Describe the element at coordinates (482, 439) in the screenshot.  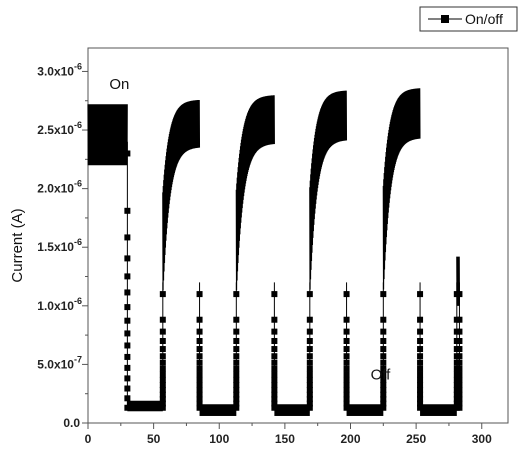
I see `x-tick-label: 300` at that location.